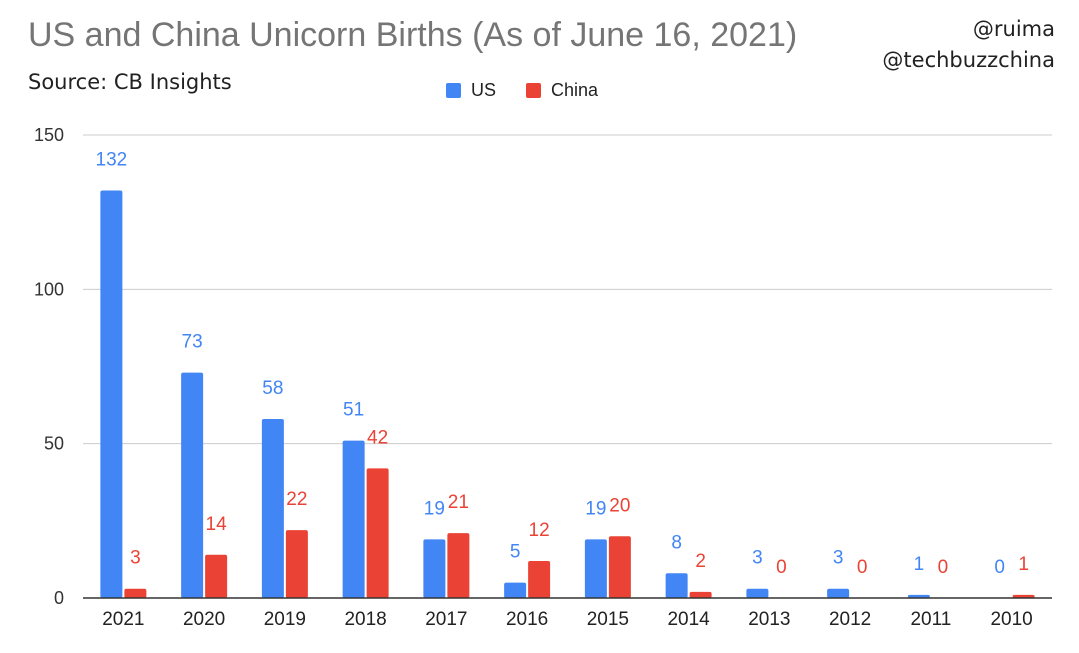 The height and width of the screenshot is (653, 1079). Describe the element at coordinates (484, 90) in the screenshot. I see `legend-label-us: US` at that location.